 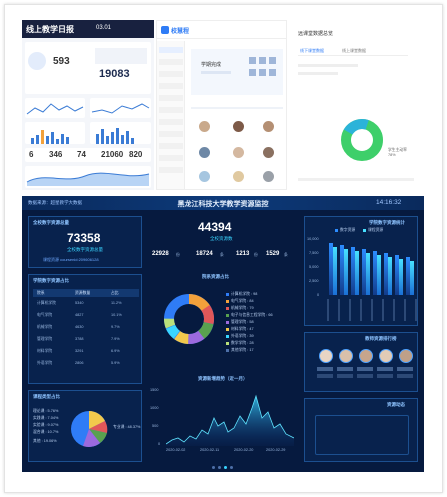 What do you see at coordinates (225, 467) in the screenshot?
I see `pager-dot-active` at bounding box center [225, 467].